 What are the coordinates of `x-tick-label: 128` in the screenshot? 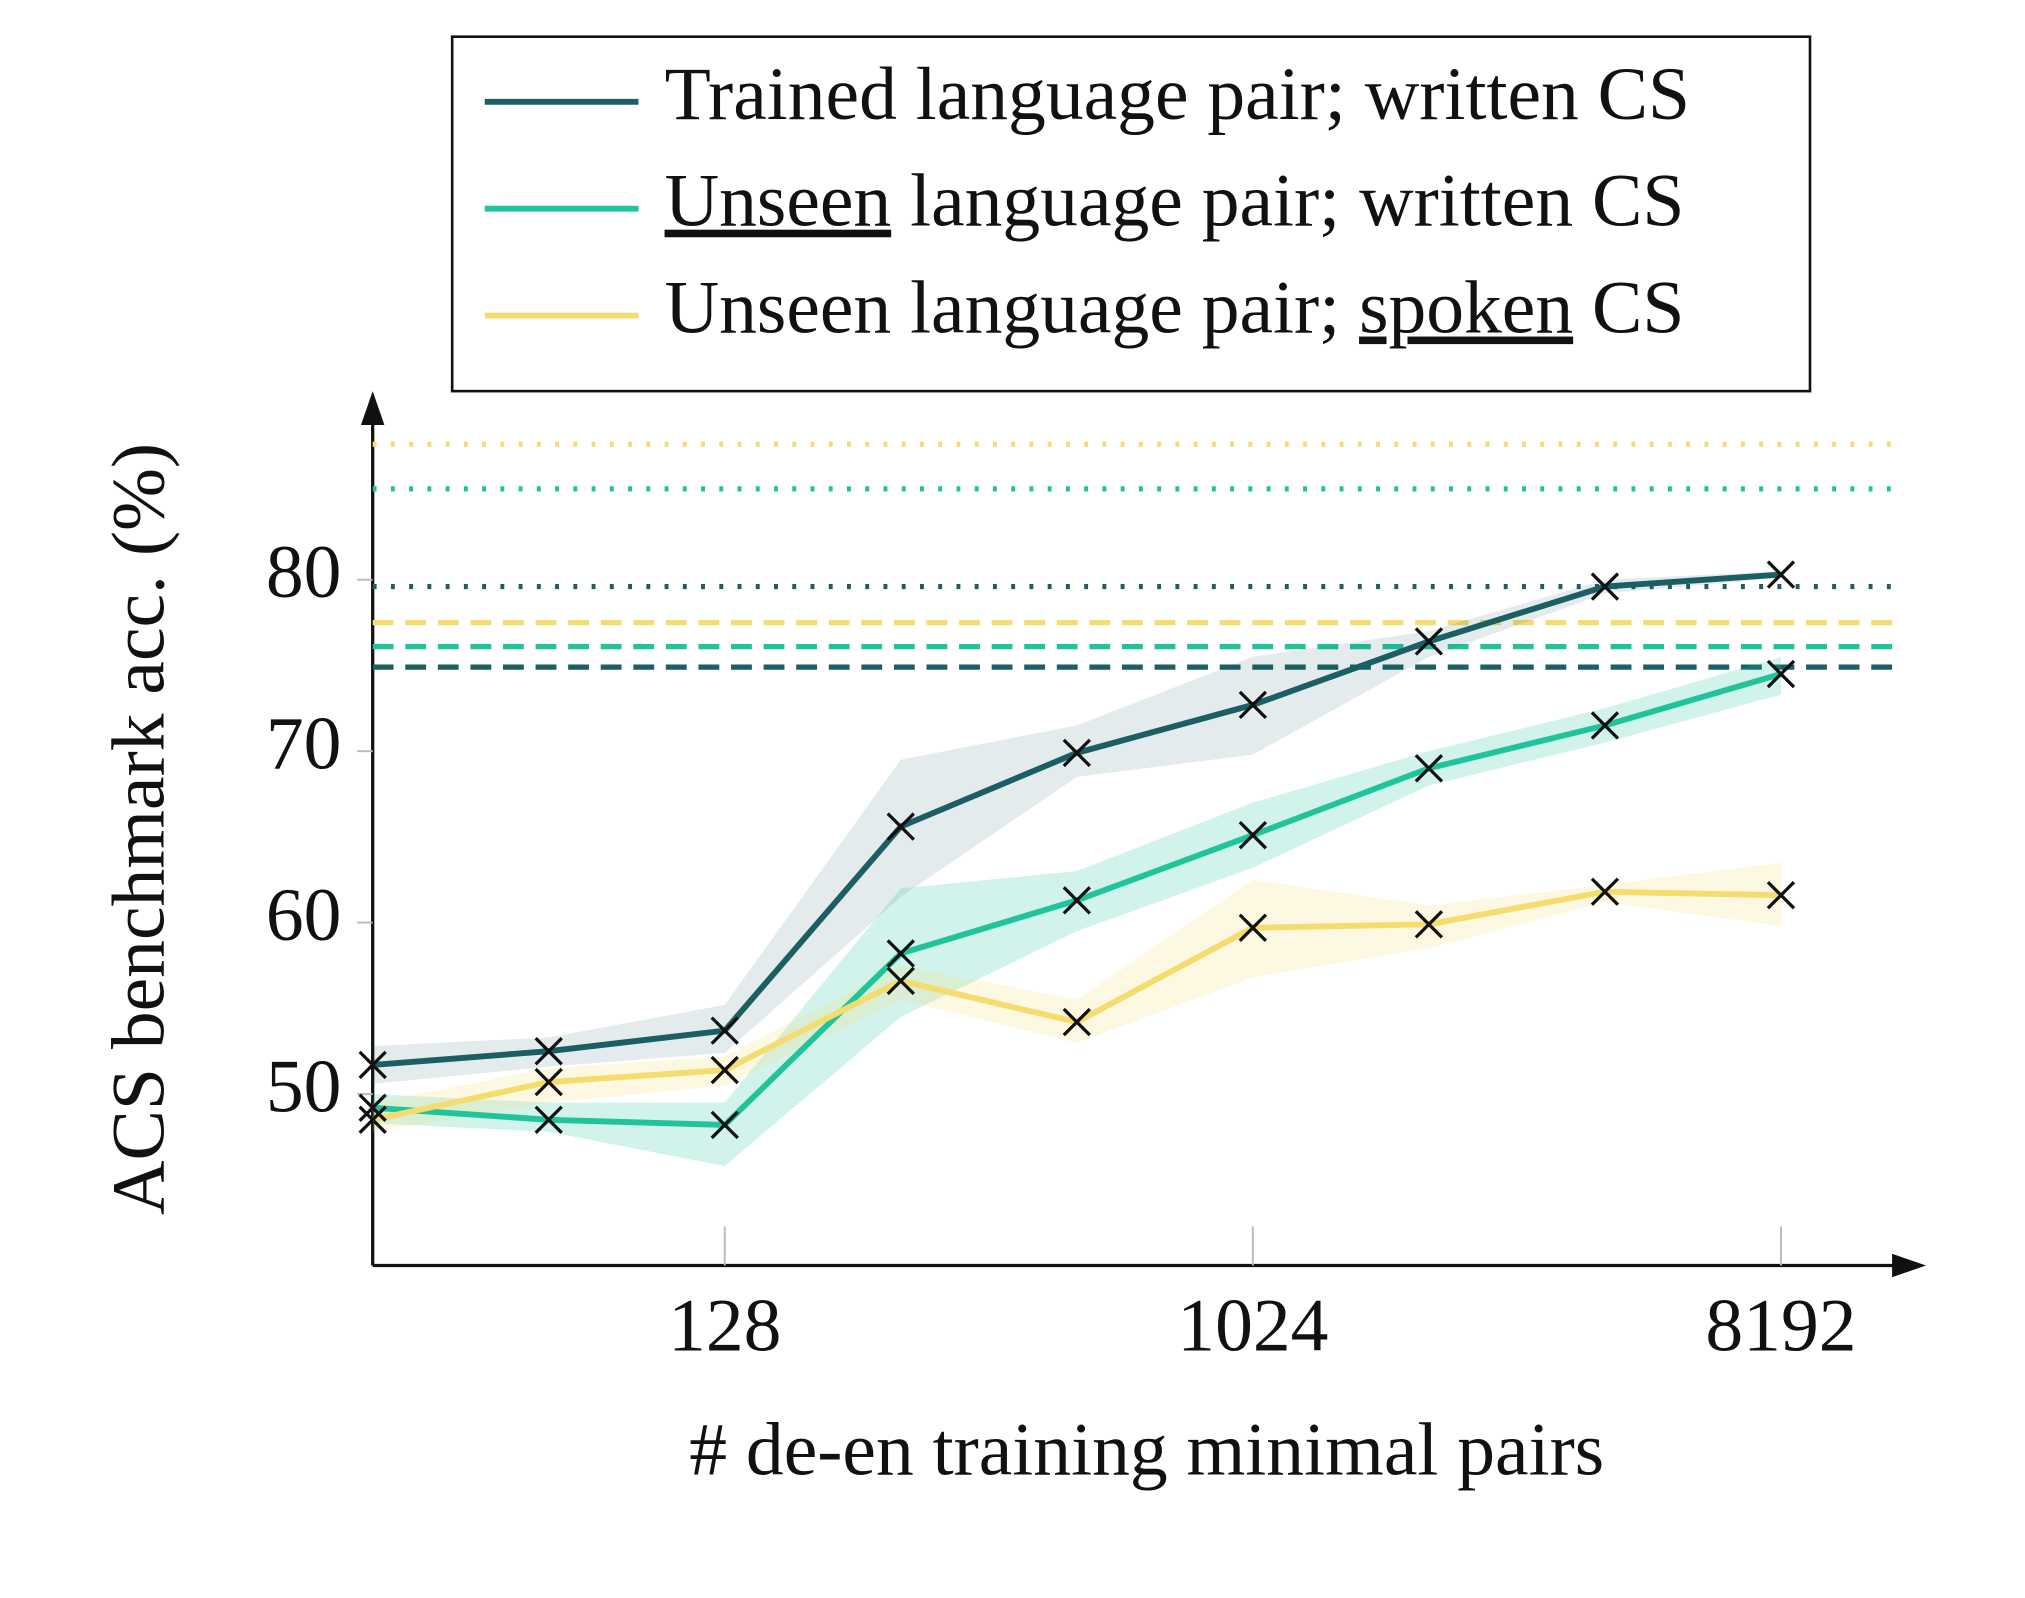 It's located at (724, 1326).